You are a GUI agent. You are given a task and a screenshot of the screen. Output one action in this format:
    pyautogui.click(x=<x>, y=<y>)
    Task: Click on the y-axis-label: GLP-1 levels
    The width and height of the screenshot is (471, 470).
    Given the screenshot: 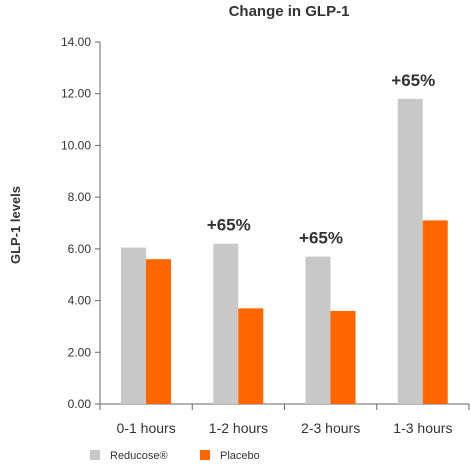 What is the action you would take?
    pyautogui.click(x=15, y=225)
    